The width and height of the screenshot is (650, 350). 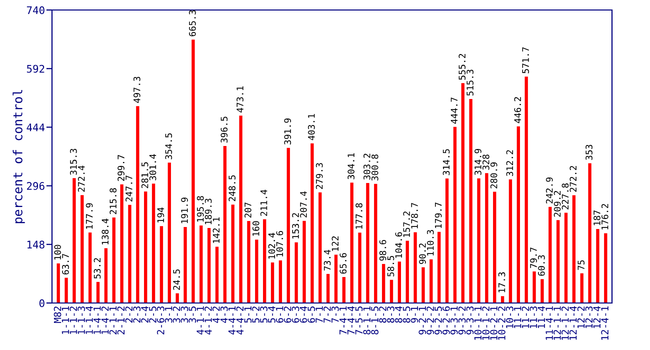 I want to click on data-label: 53.2, so click(x=97, y=268).